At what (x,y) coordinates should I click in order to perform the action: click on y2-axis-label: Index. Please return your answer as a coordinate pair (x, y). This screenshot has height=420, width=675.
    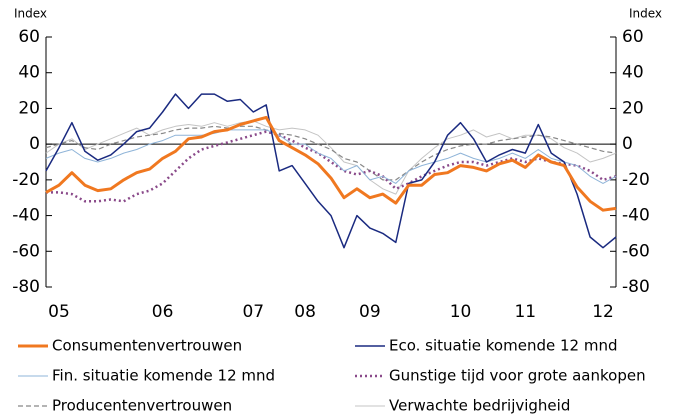
    Looking at the image, I should click on (645, 14).